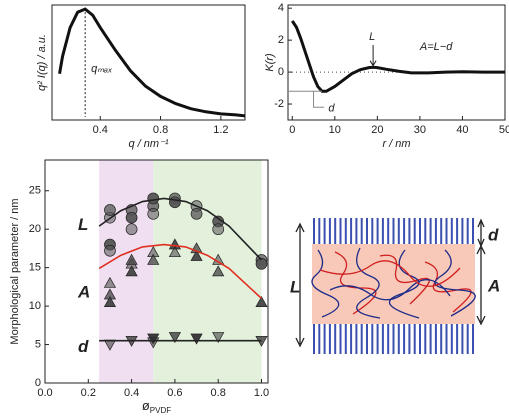 The width and height of the screenshot is (509, 416). Describe the element at coordinates (279, 104) in the screenshot. I see `y-tick-label: -2` at that location.